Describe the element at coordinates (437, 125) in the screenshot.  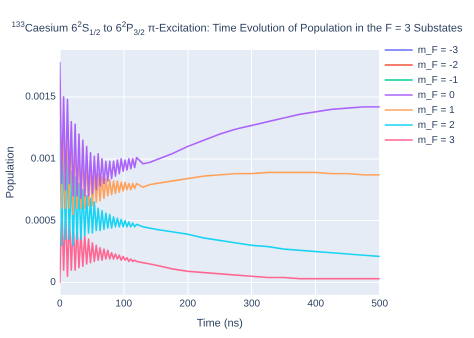
I see `legend-label: m_F = 2` at that location.